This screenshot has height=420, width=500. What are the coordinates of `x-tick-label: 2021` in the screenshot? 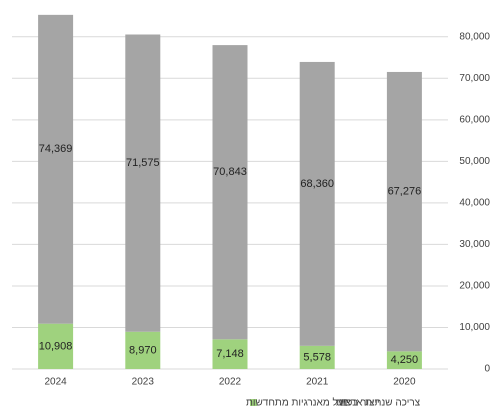 It's located at (317, 382).